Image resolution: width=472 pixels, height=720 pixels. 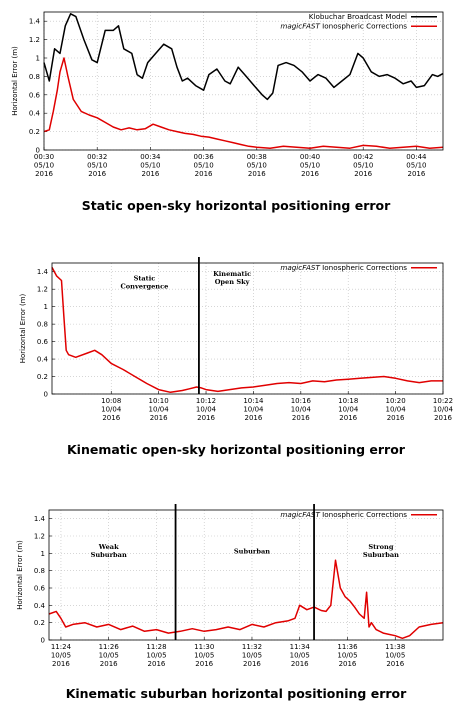 What do you see at coordinates (363, 165) in the screenshot?
I see `x-tick-label: 00:42 05/10 2016` at bounding box center [363, 165].